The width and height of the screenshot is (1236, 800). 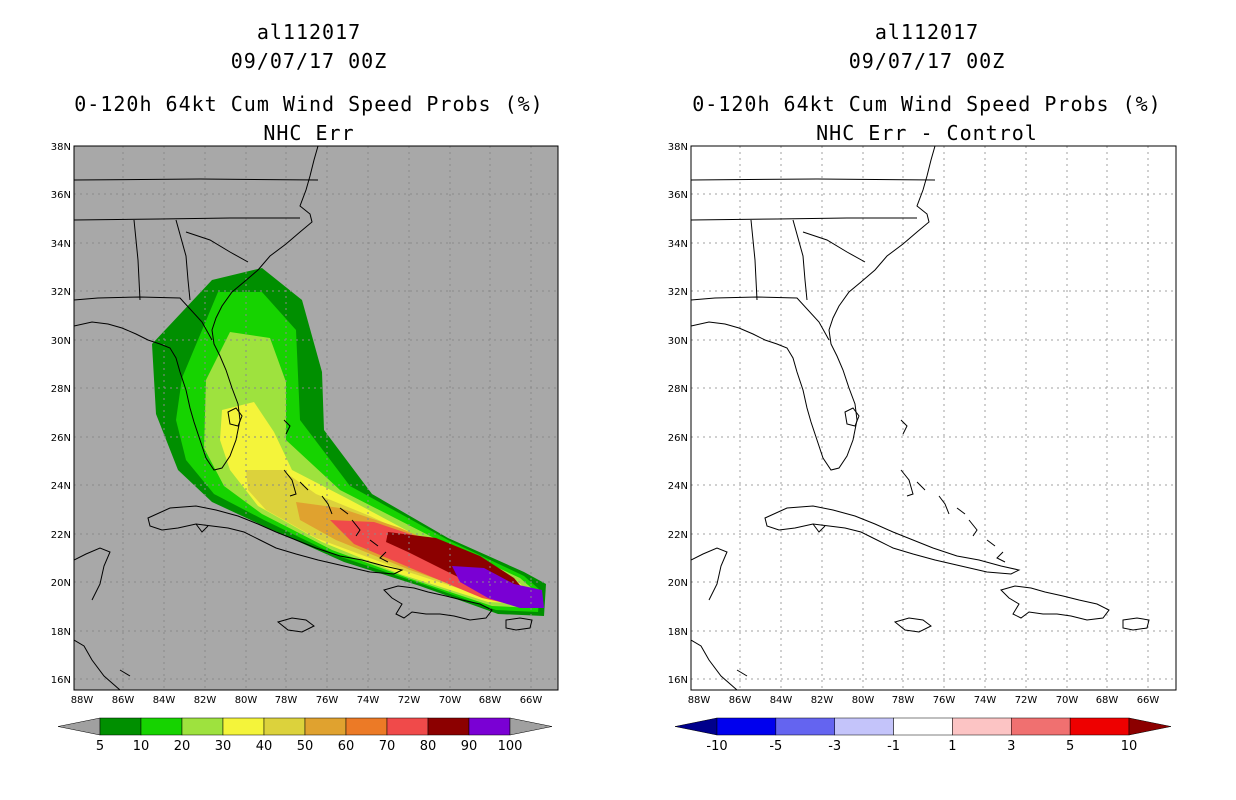 What do you see at coordinates (61, 486) in the screenshot?
I see `lat-label: 24N` at bounding box center [61, 486].